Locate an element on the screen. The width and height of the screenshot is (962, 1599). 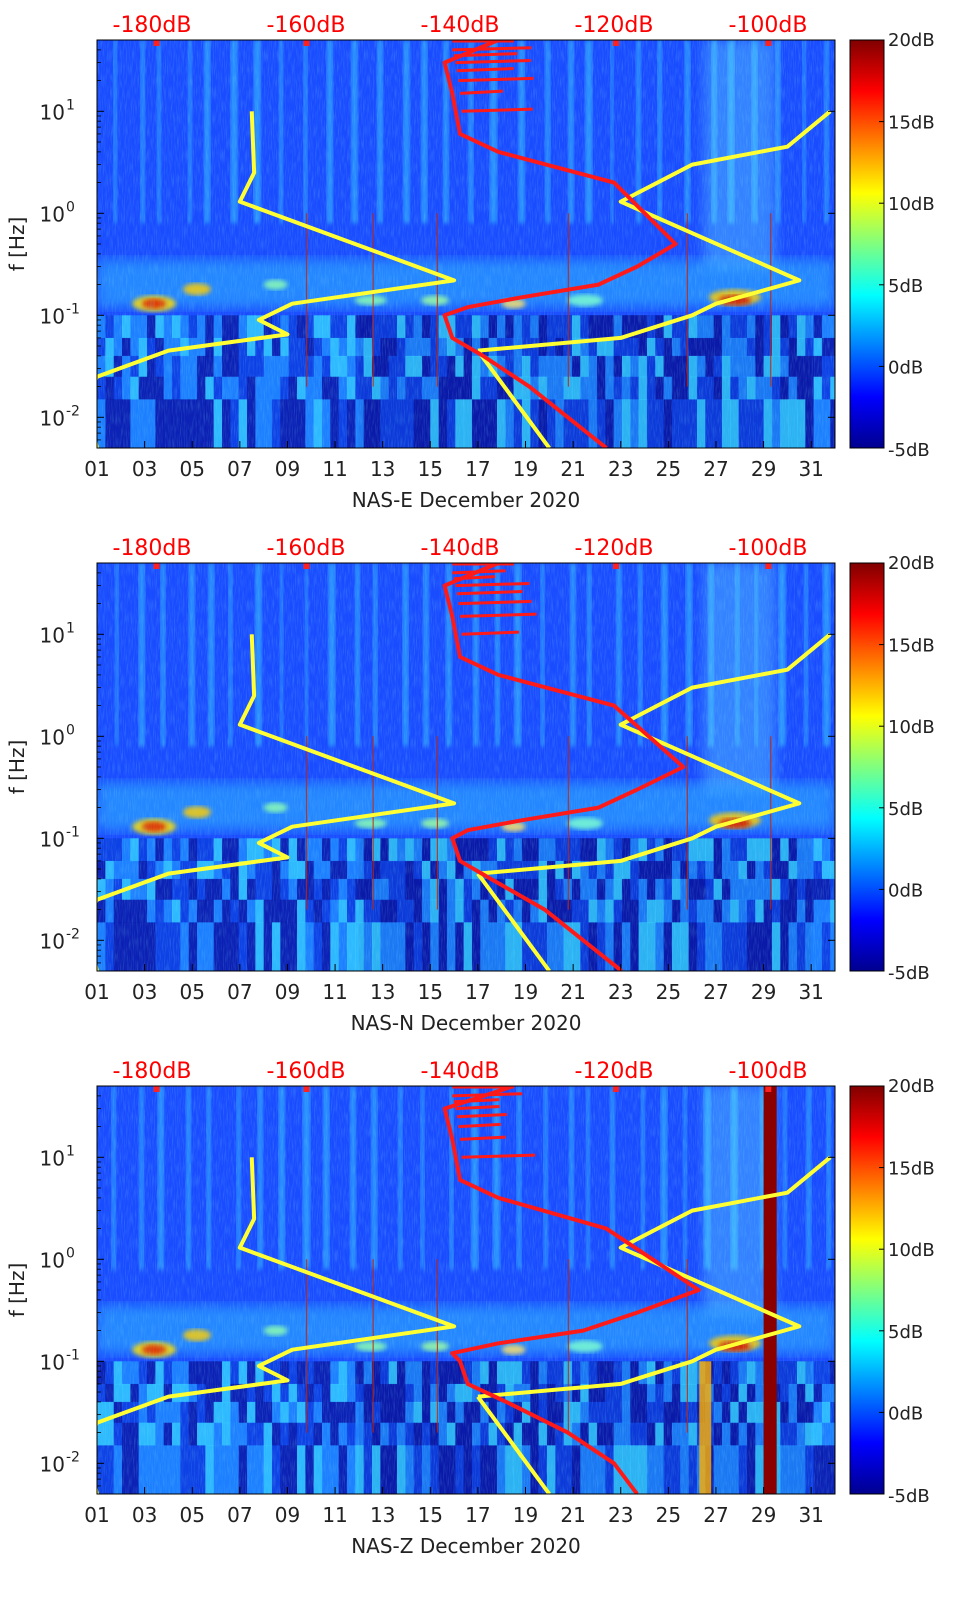
top-axis-label: -140dB is located at coordinates (460, 548).